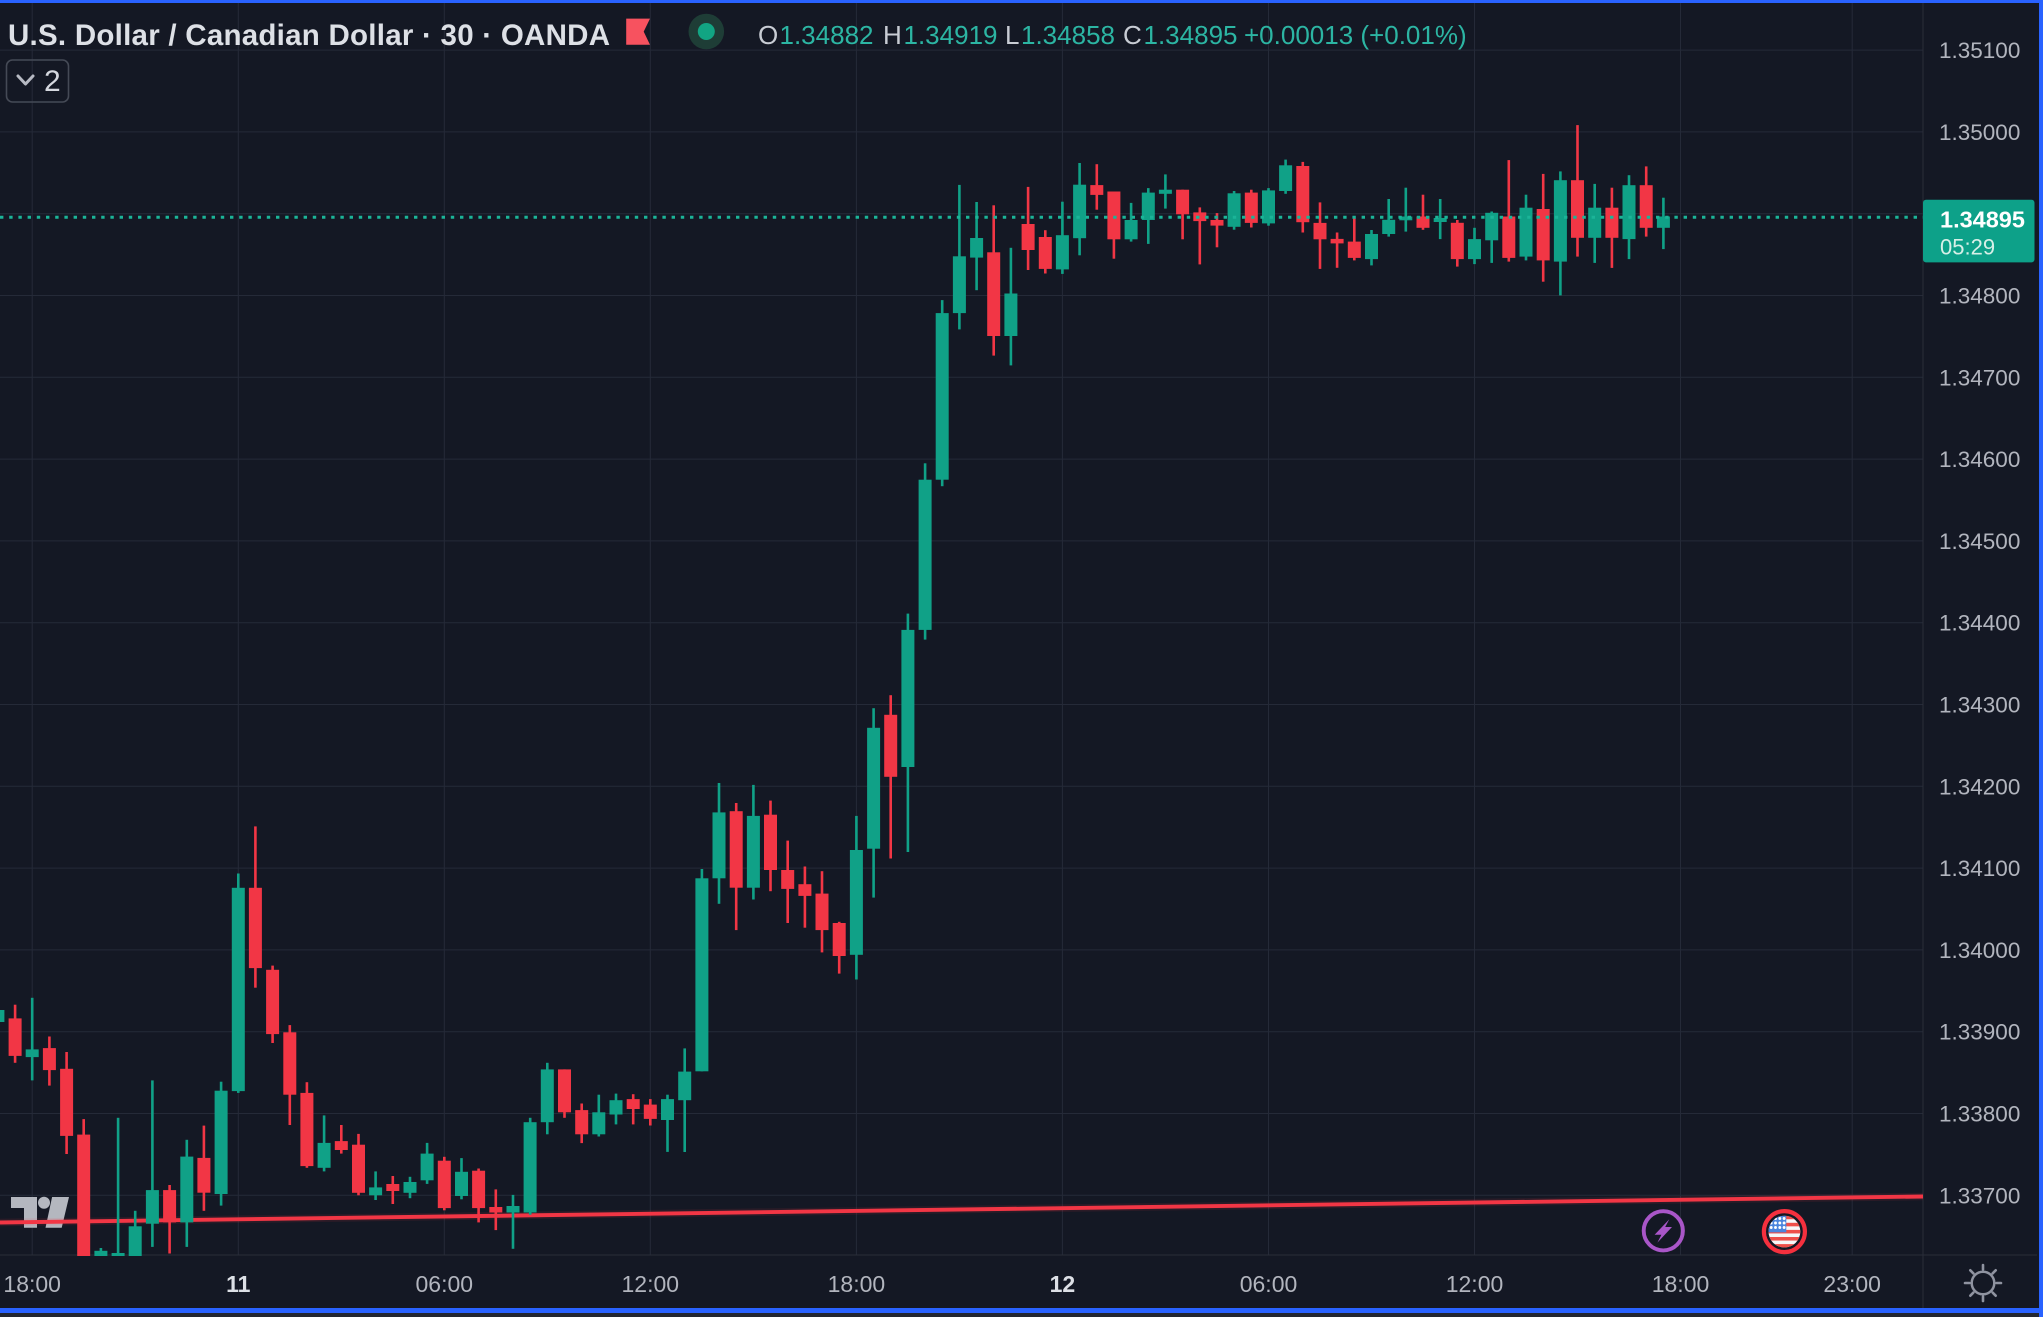 This screenshot has height=1317, width=2043. Describe the element at coordinates (52, 81) in the screenshot. I see `svg-text: 2` at that location.